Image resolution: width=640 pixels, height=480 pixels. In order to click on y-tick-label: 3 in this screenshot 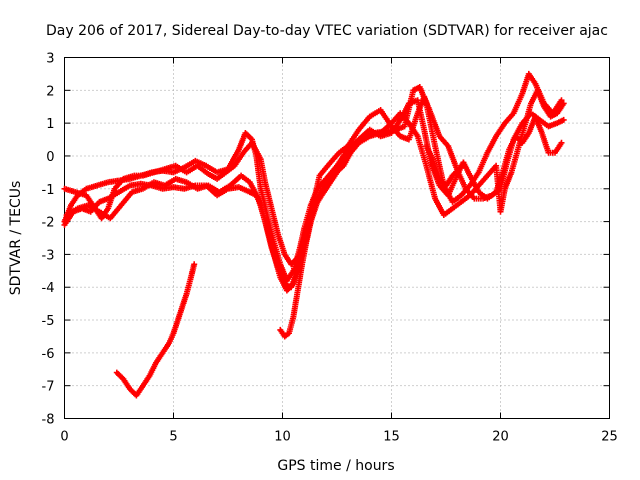, I will do `click(50, 59)`.